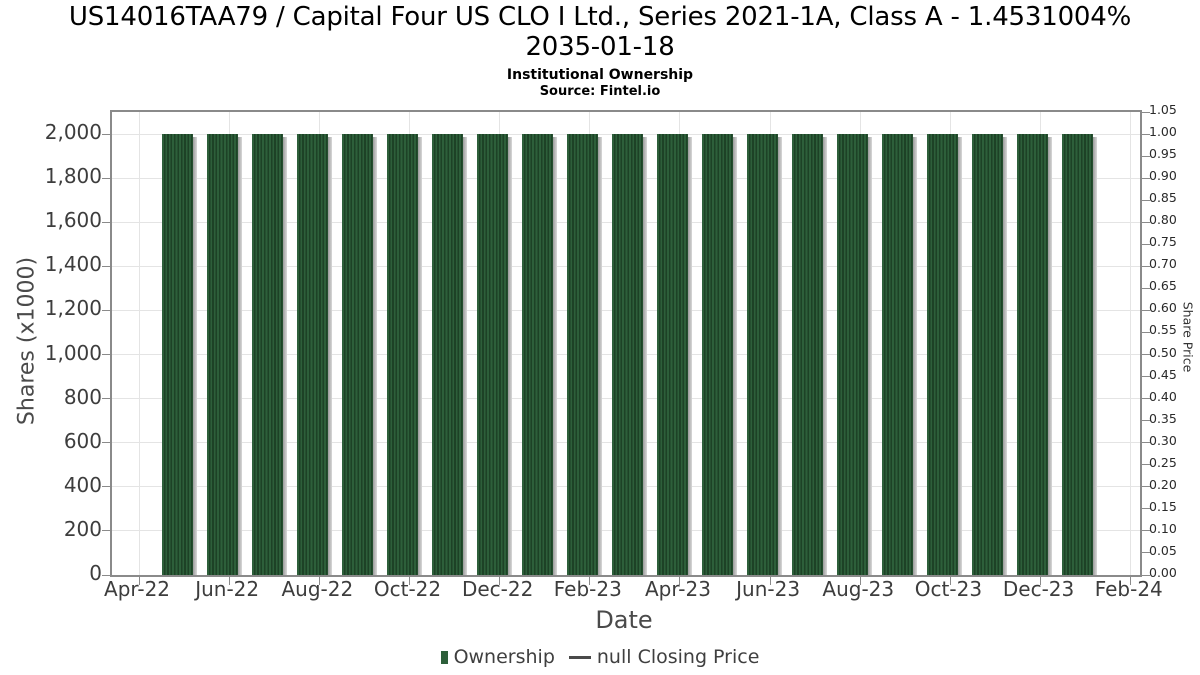 This screenshot has height=675, width=1200. What do you see at coordinates (73, 352) in the screenshot?
I see `y-left-tick-label: 1,000` at bounding box center [73, 352].